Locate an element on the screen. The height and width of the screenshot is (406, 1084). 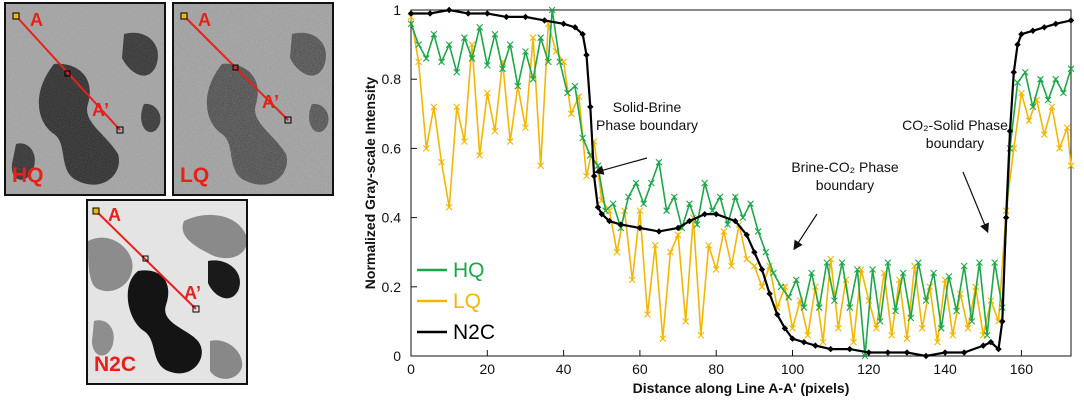
annotation-3: CO₂-Solid Phase boundary is located at coordinates (955, 175).